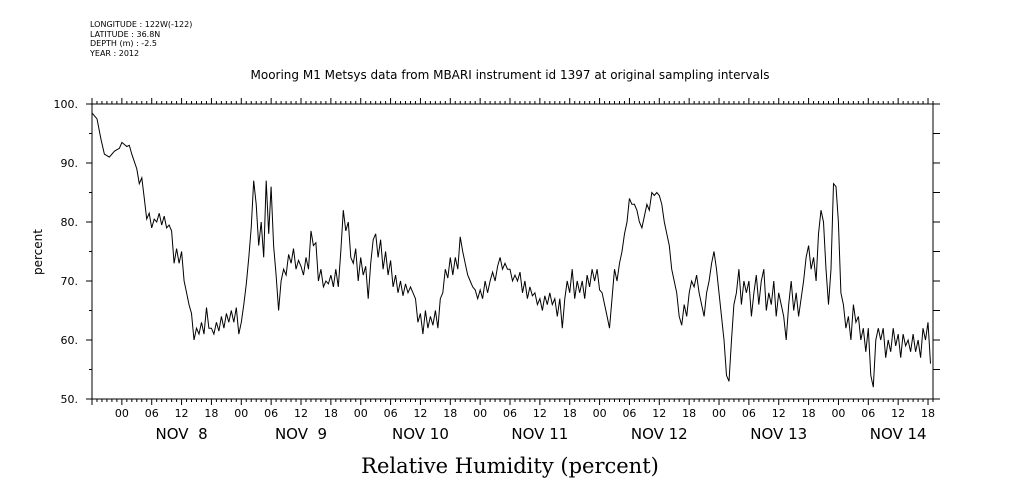 This screenshot has width=1009, height=504. I want to click on x-day-label: NOV 10, so click(420, 434).